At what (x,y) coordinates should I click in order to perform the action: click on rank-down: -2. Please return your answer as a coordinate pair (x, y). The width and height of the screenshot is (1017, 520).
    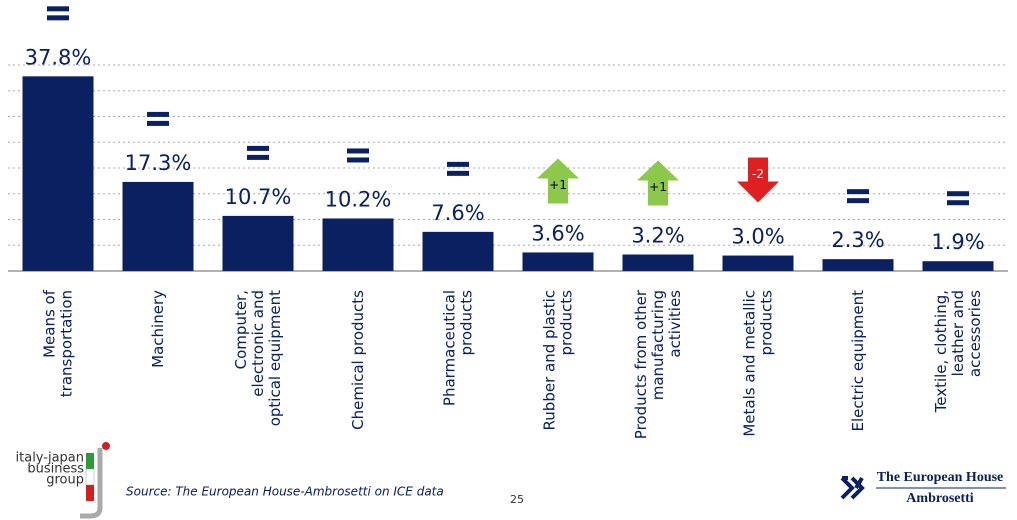
    Looking at the image, I should click on (758, 180).